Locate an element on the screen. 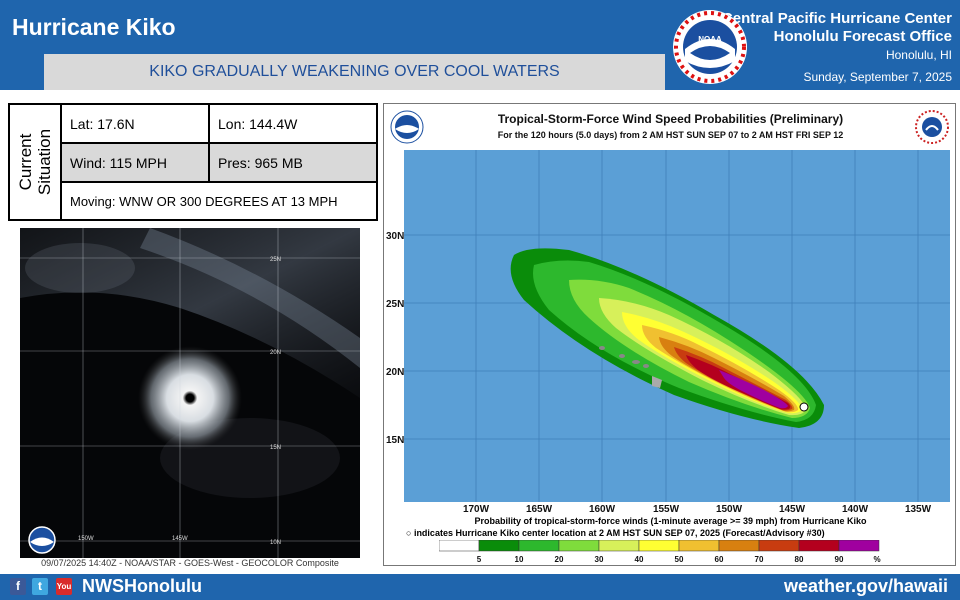 The width and height of the screenshot is (960, 600). office-location: Honolulu, HI is located at coordinates (918, 55).